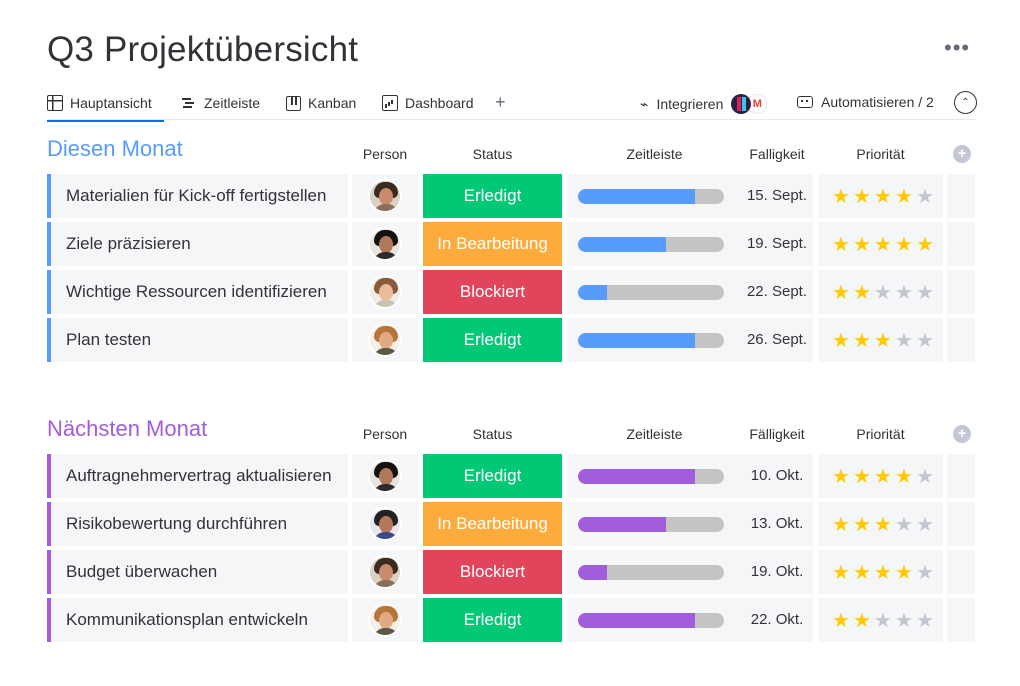 The width and height of the screenshot is (1020, 686). What do you see at coordinates (197, 476) in the screenshot?
I see `task-name-cell: Auftragnehmervertrag aktualisieren` at bounding box center [197, 476].